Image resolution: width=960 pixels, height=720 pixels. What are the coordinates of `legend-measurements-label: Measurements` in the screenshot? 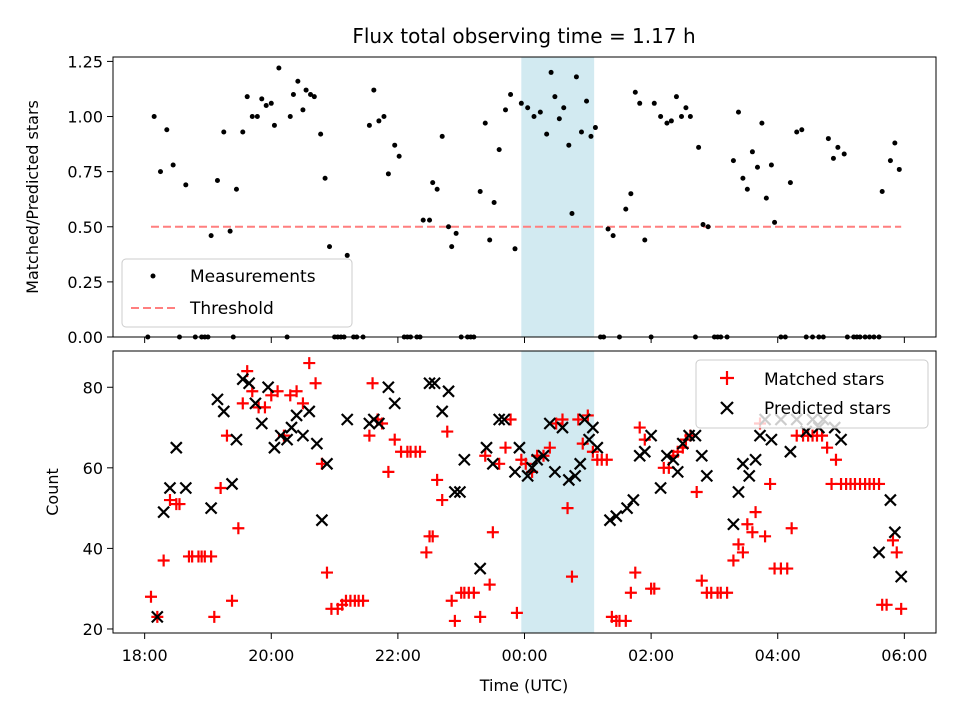 It's located at (253, 277).